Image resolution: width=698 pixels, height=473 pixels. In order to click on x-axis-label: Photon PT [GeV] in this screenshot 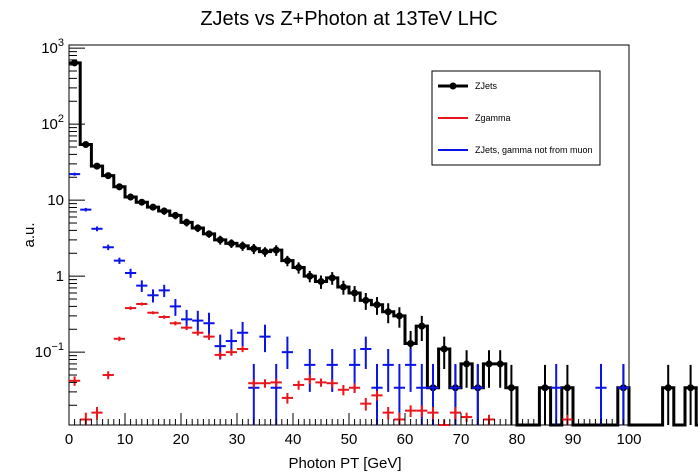, I will do `click(344, 463)`.